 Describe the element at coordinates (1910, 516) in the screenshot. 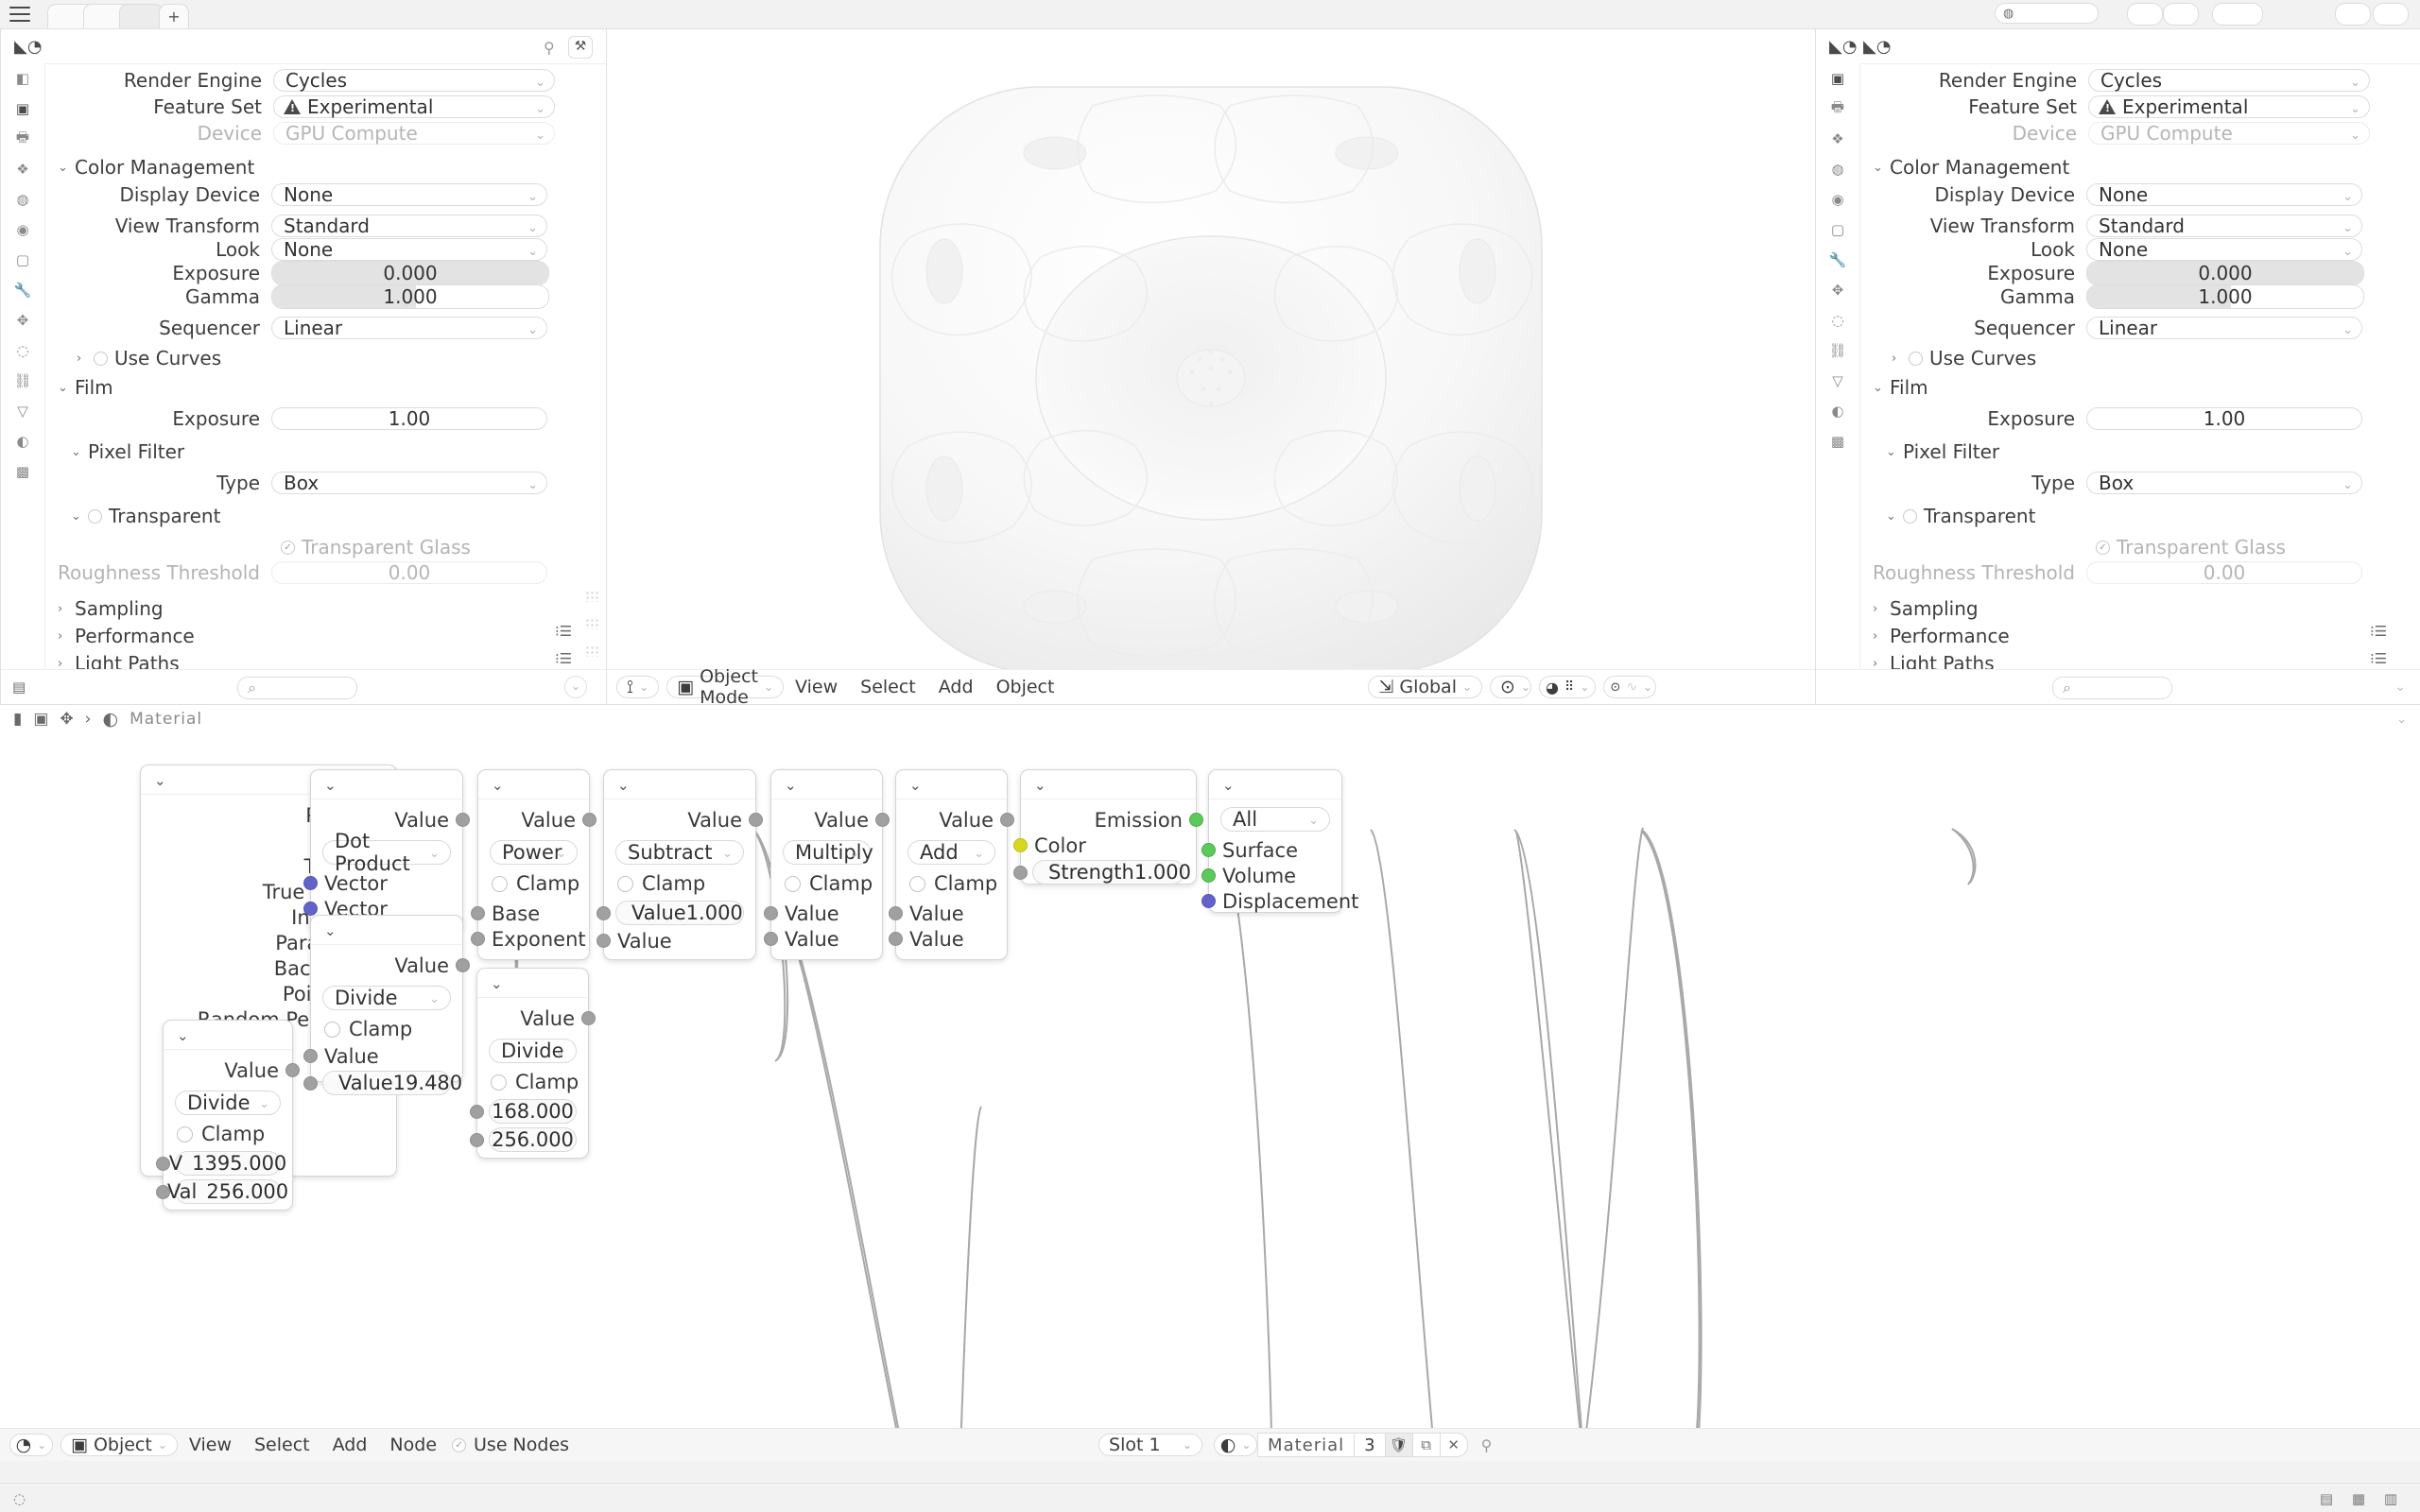

I see `transparent-checkbox-right` at that location.